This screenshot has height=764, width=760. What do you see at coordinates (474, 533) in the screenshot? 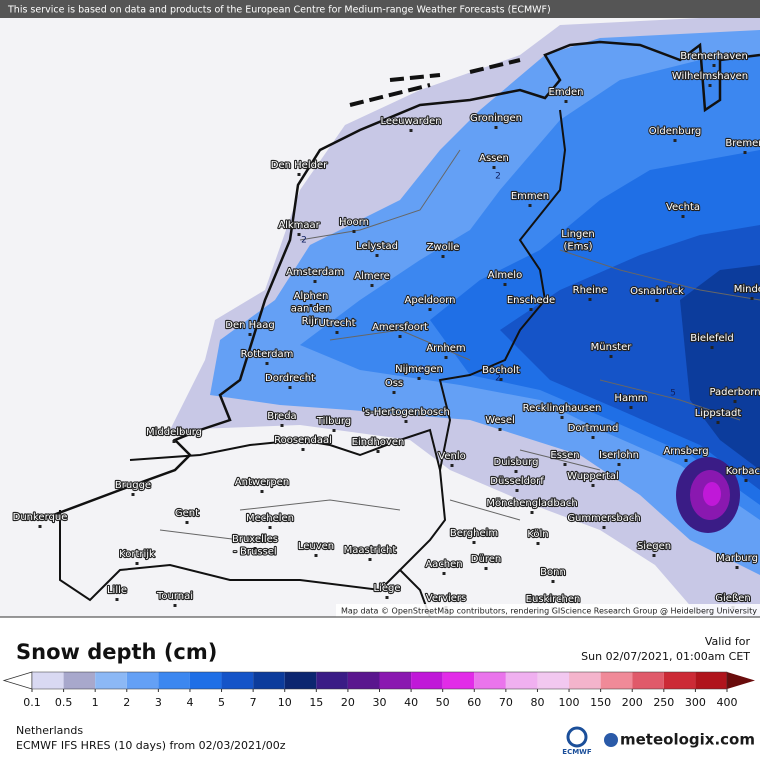
I see `place-label: Bergheim` at bounding box center [474, 533].